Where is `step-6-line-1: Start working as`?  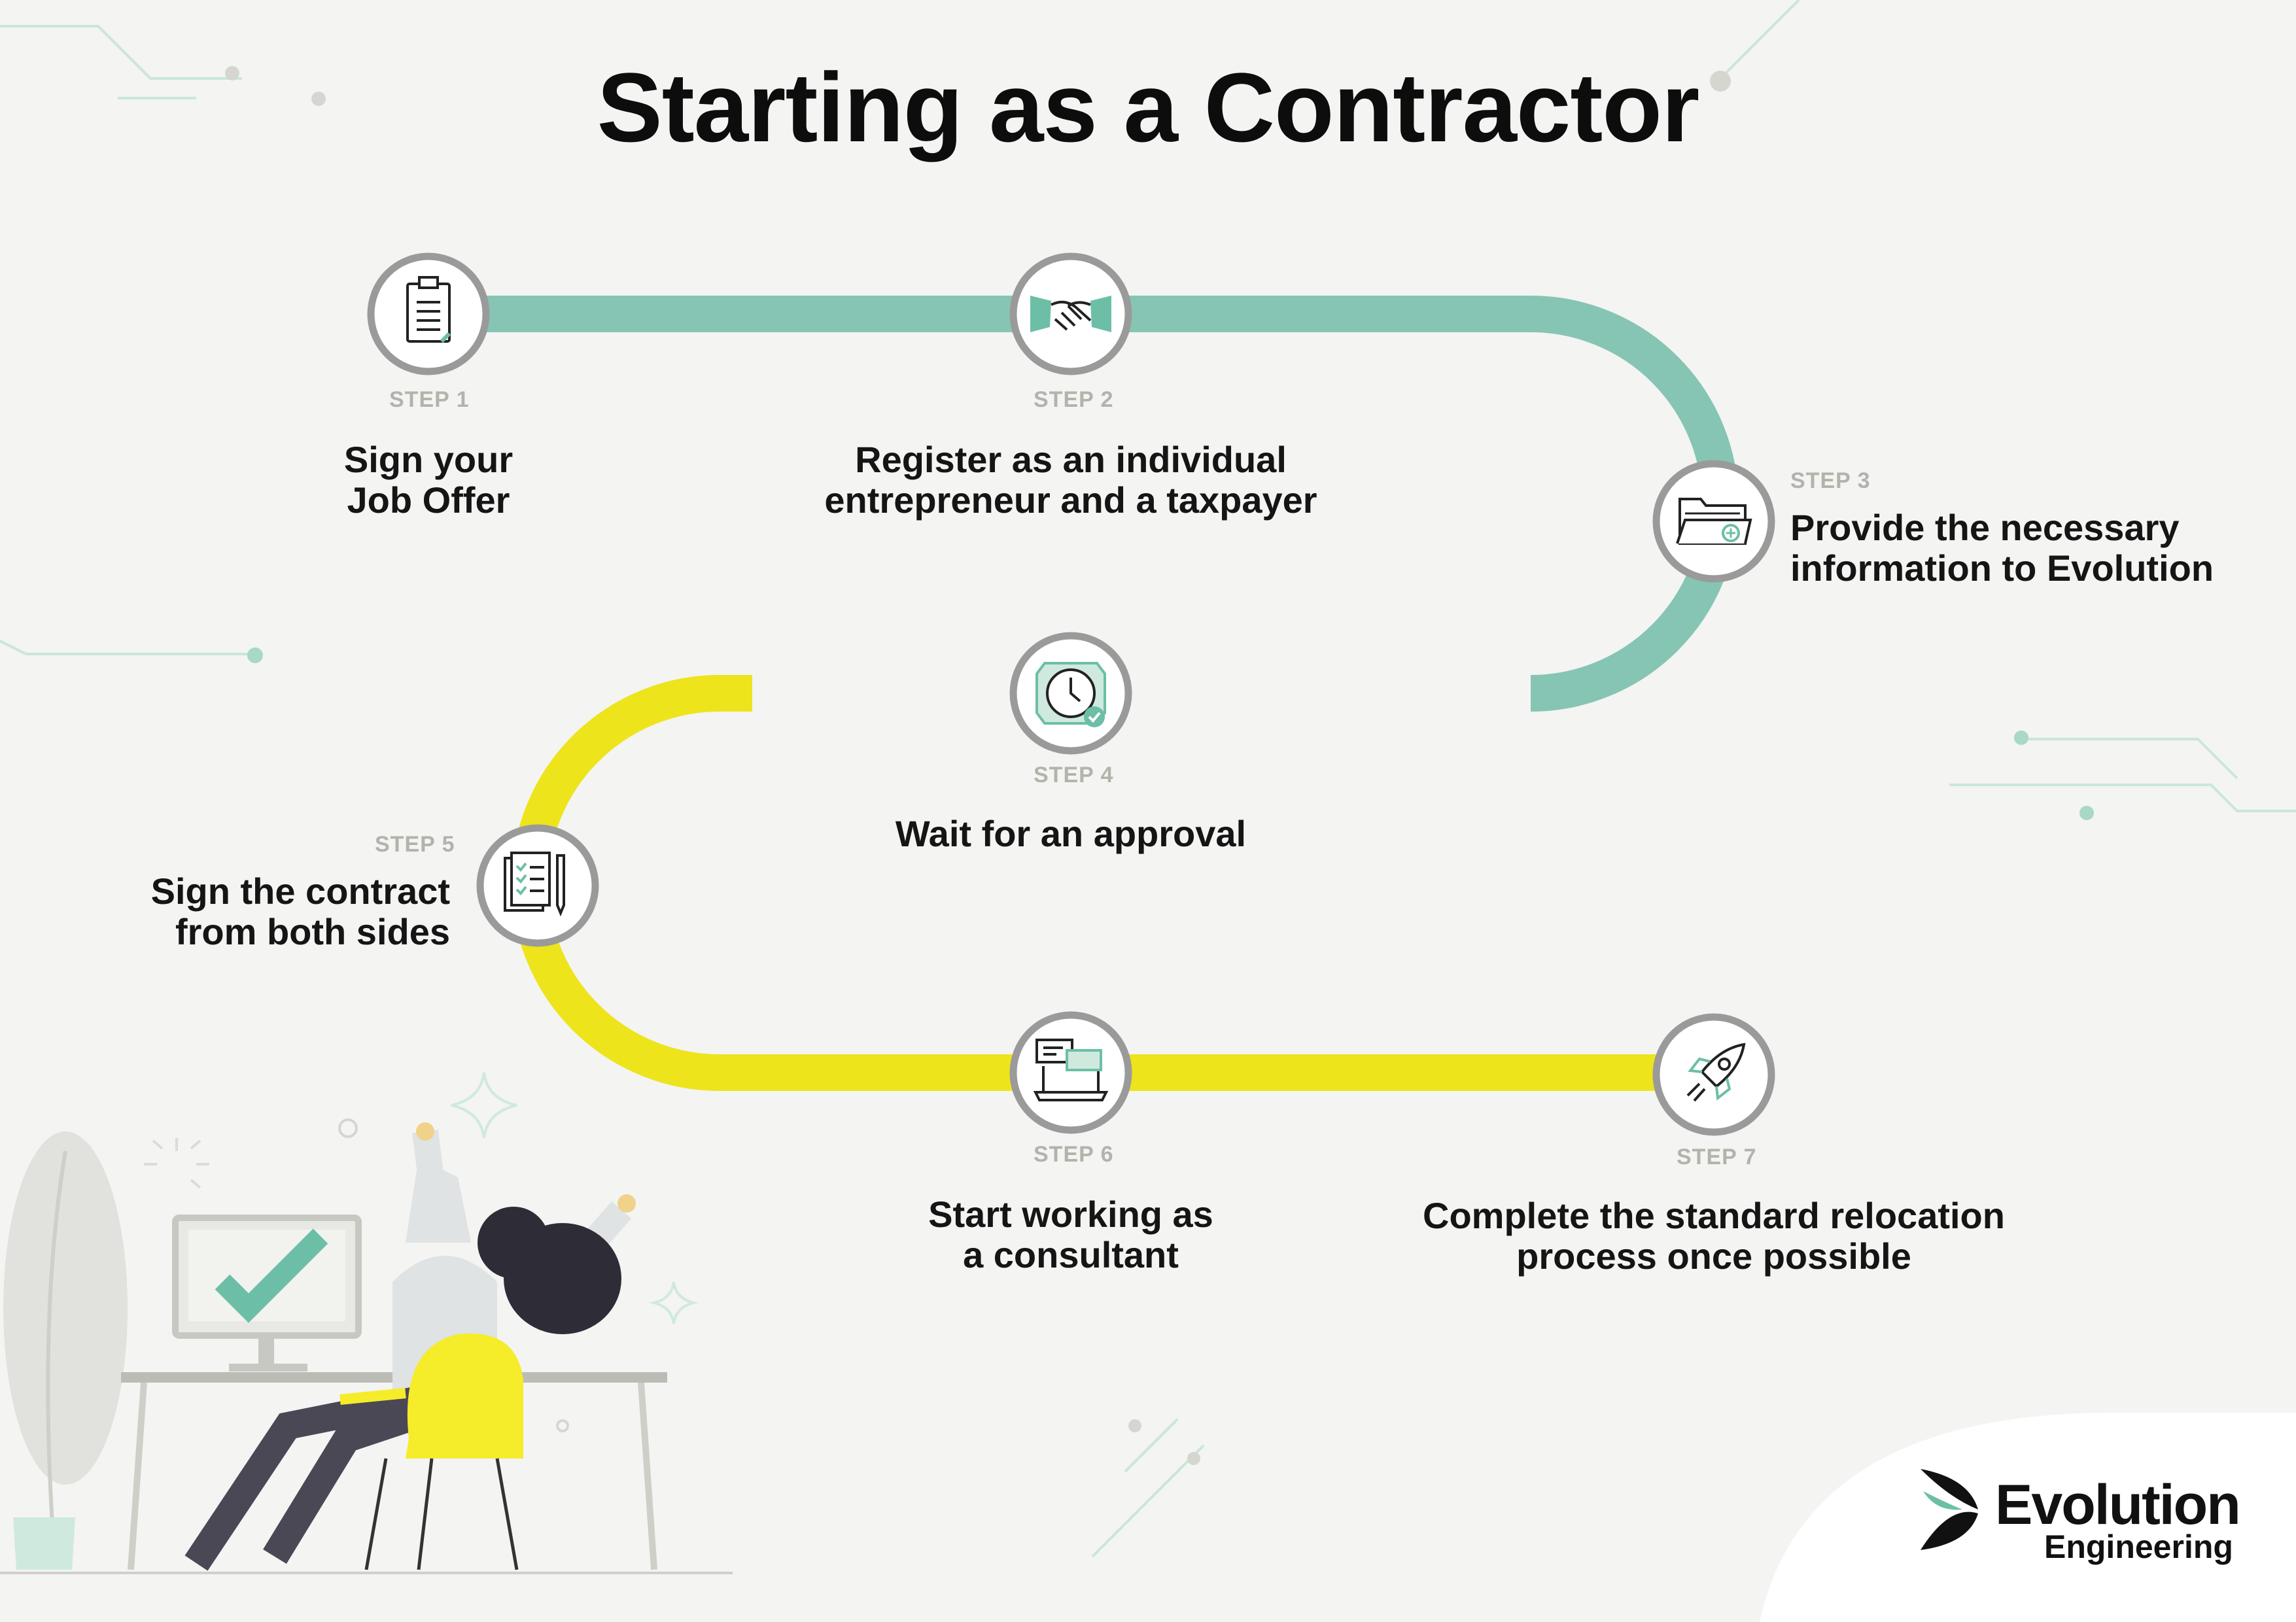 step-6-line-1: Start working as is located at coordinates (1070, 1214).